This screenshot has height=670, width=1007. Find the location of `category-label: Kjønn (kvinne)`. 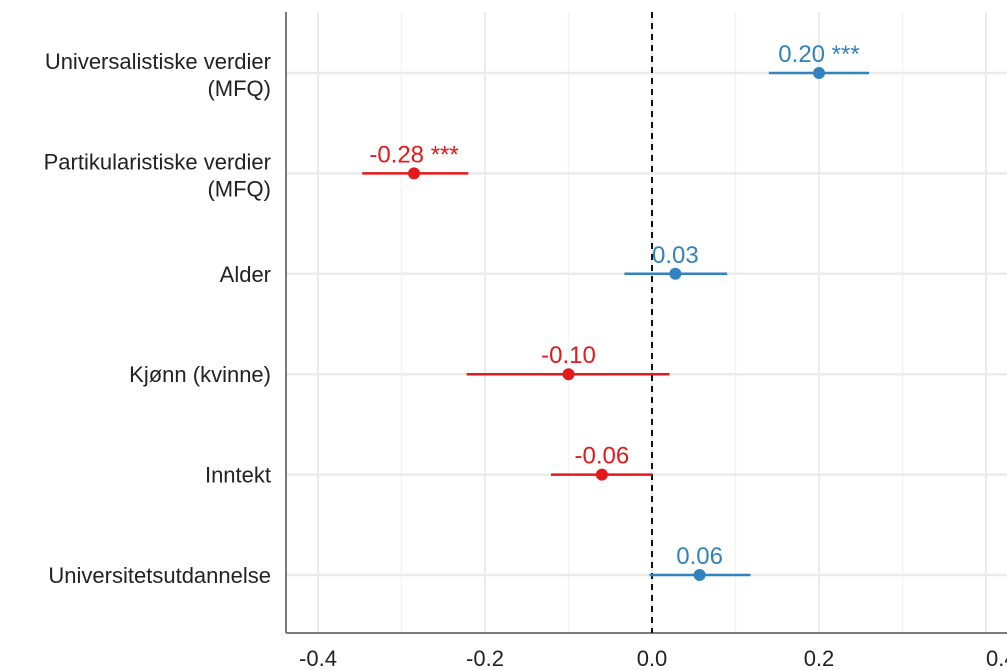

category-label: Kjønn (kvinne) is located at coordinates (200, 374).